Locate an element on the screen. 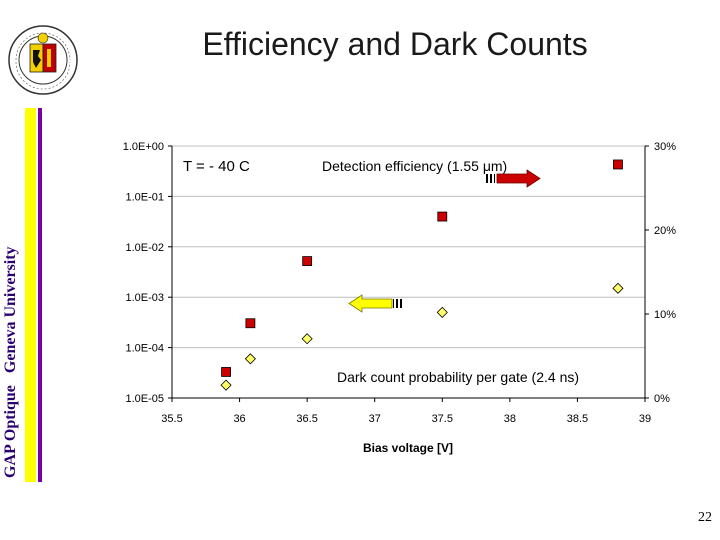 The image size is (720, 540). right-arrow-icon is located at coordinates (513, 178).